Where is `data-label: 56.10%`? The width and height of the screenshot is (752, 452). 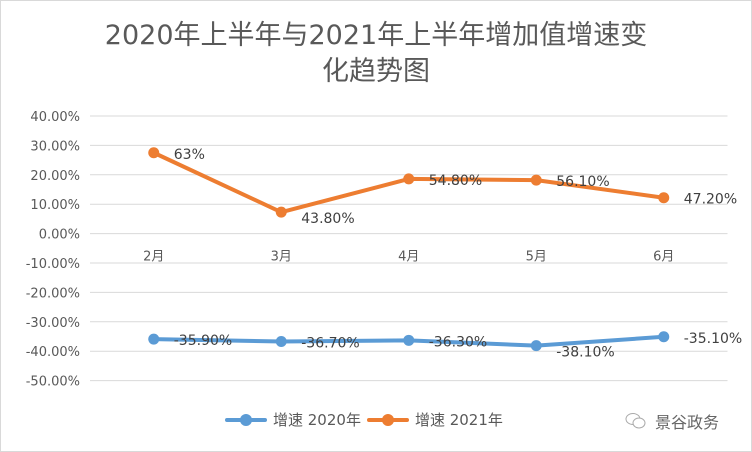
data-label: 56.10% is located at coordinates (582, 182).